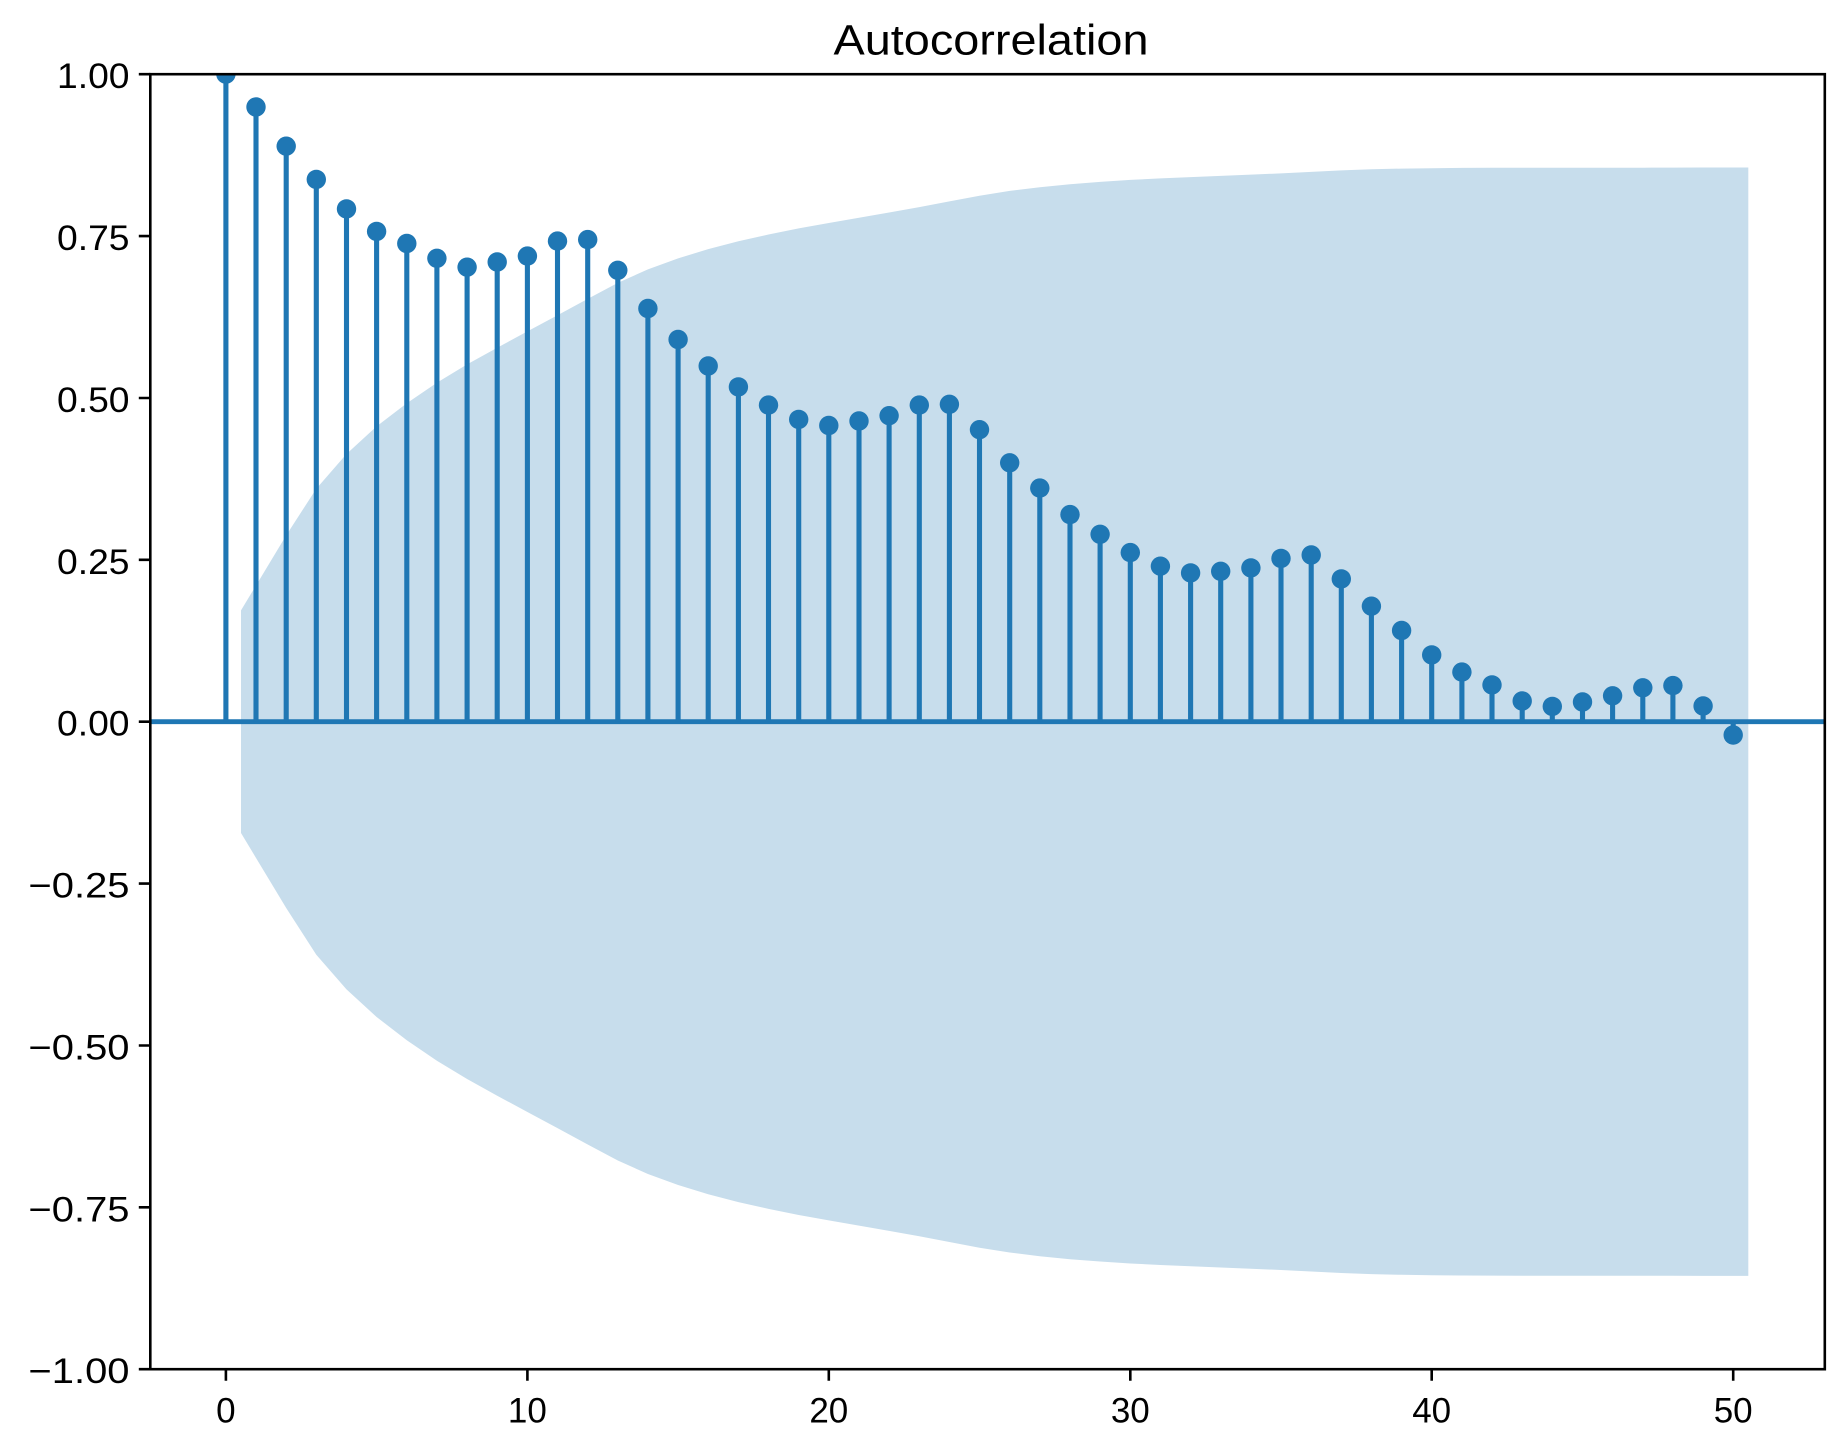 Image resolution: width=1847 pixels, height=1448 pixels. Describe the element at coordinates (225, 1410) in the screenshot. I see `svg-text: 0` at that location.